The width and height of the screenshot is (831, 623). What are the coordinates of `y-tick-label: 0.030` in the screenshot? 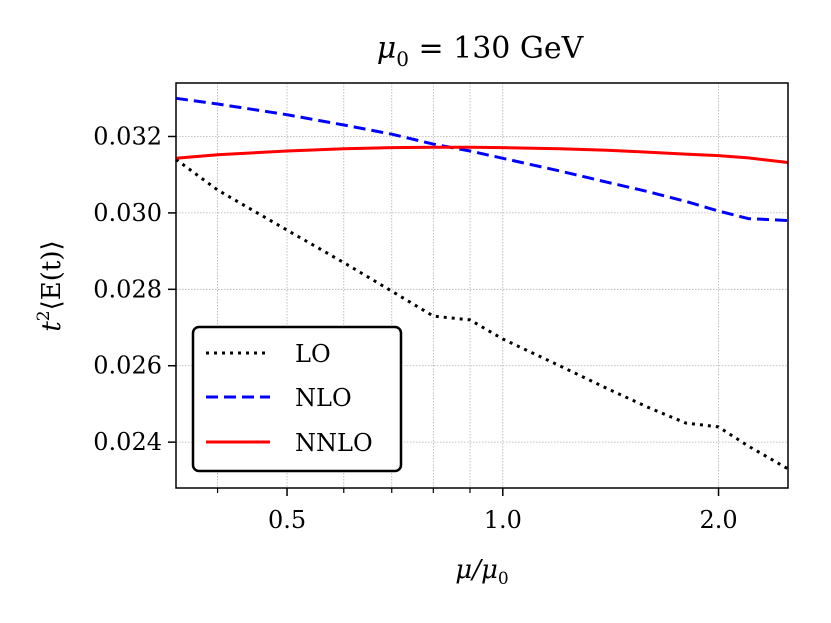 It's located at (127, 213).